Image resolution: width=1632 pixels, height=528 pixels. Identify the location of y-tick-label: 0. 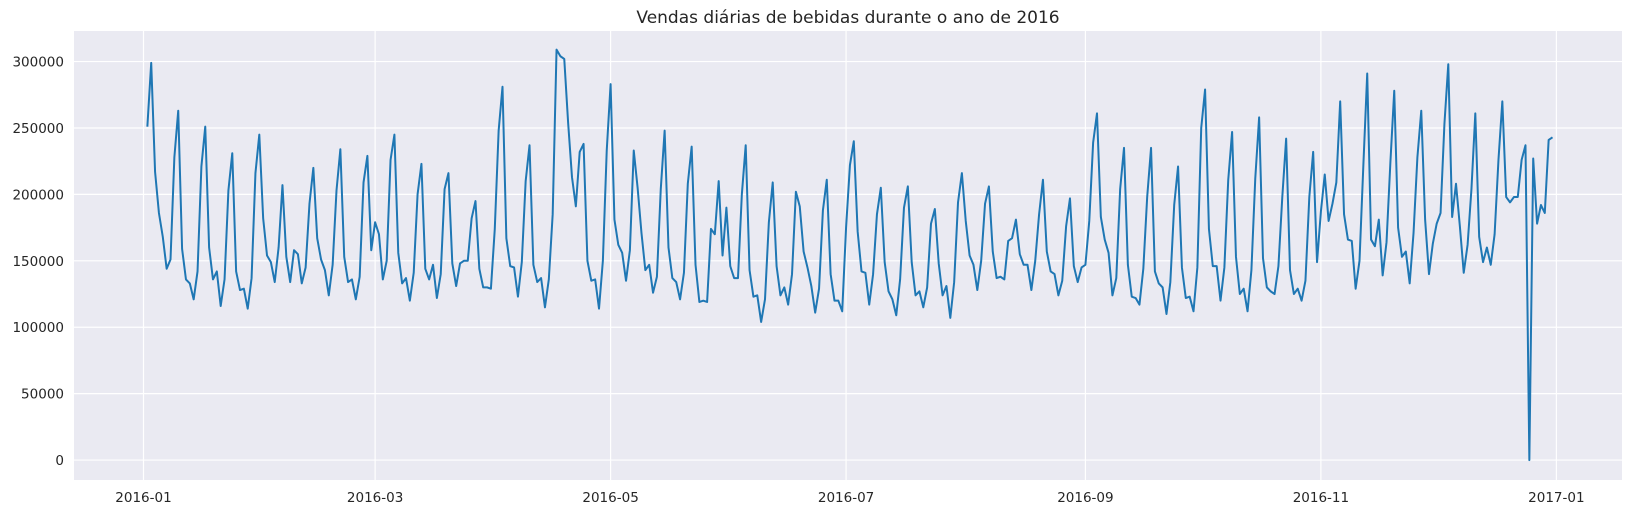
(59, 461).